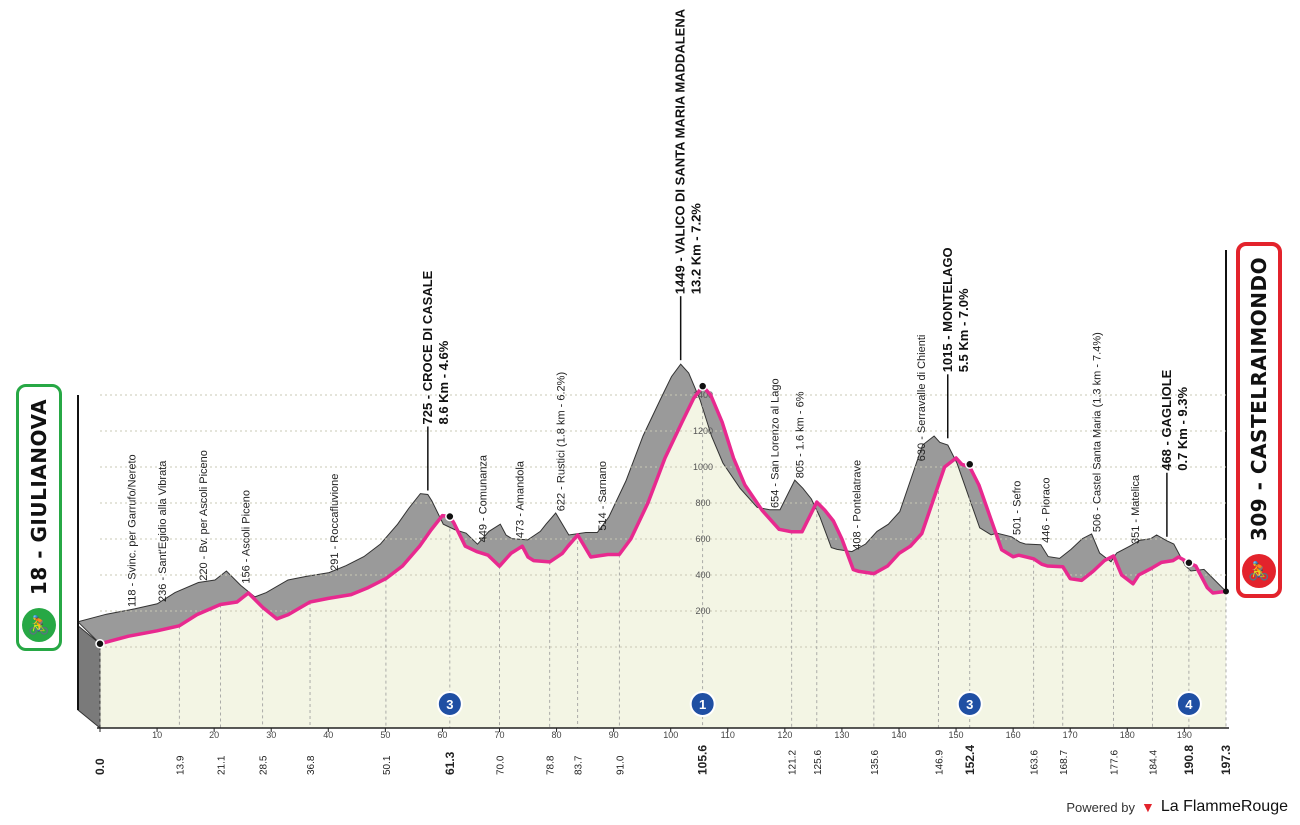 The image size is (1300, 825). What do you see at coordinates (311, 765) in the screenshot?
I see `km-marker-label: 36.8` at bounding box center [311, 765].